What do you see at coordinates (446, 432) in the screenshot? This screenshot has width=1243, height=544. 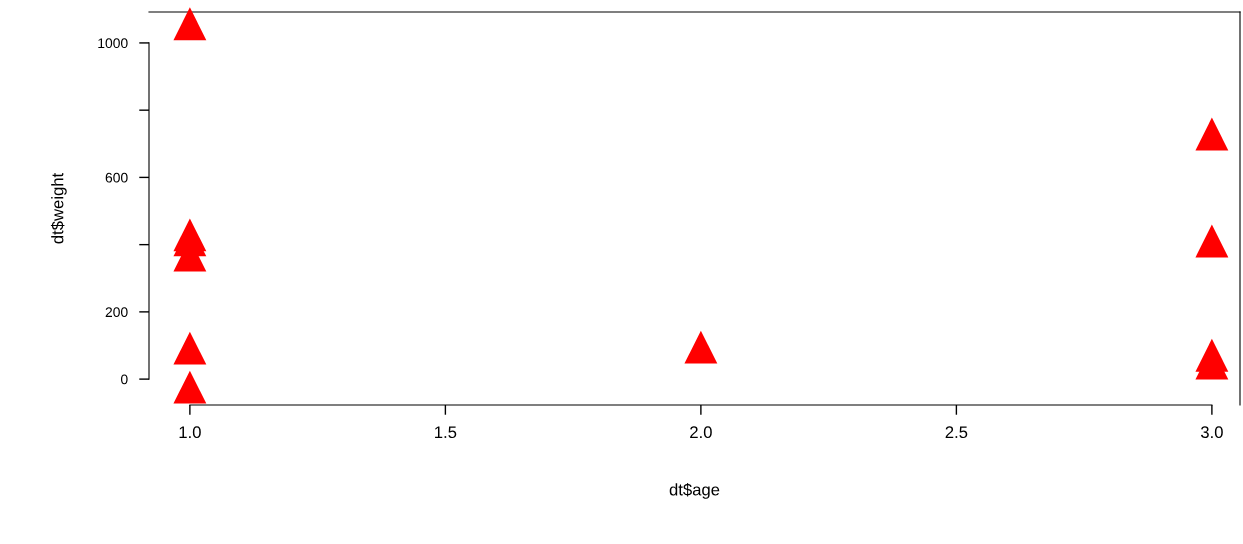 I see `x-tick-label: 1.5` at bounding box center [446, 432].